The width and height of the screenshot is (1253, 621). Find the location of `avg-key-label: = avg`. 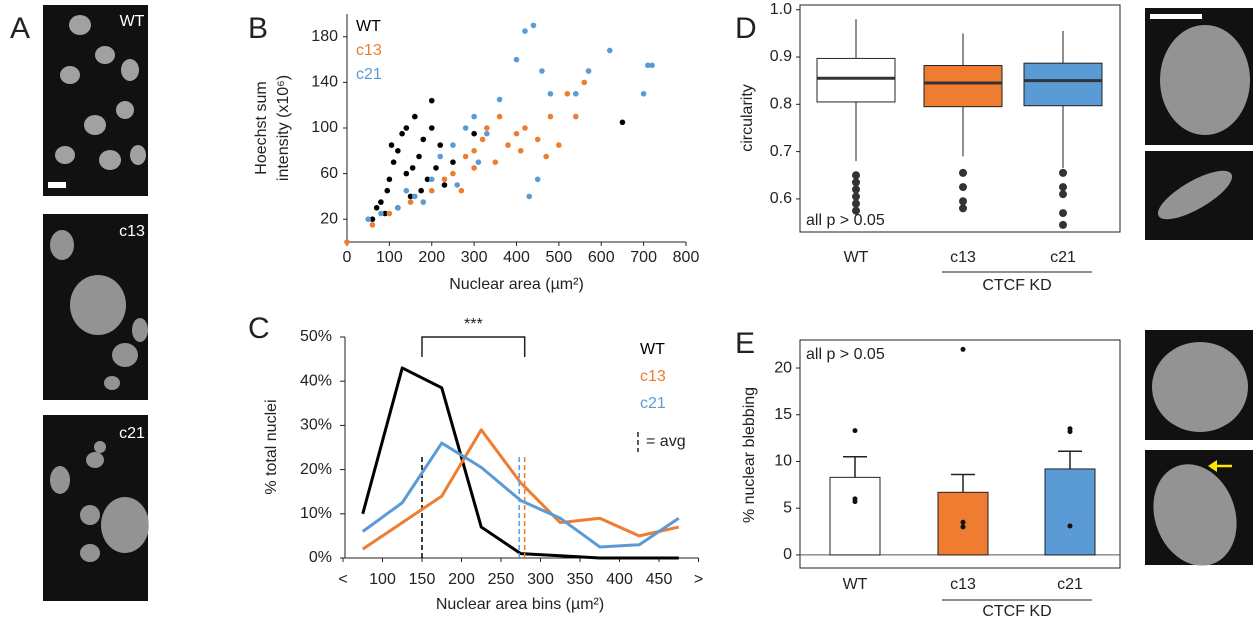

avg-key-label: = avg is located at coordinates (666, 441).